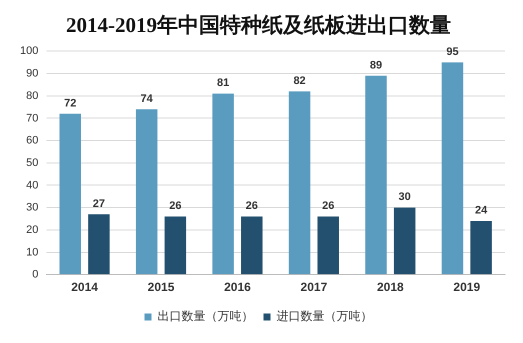 The height and width of the screenshot is (343, 523). I want to click on x-tick-label: 2016, so click(238, 287).